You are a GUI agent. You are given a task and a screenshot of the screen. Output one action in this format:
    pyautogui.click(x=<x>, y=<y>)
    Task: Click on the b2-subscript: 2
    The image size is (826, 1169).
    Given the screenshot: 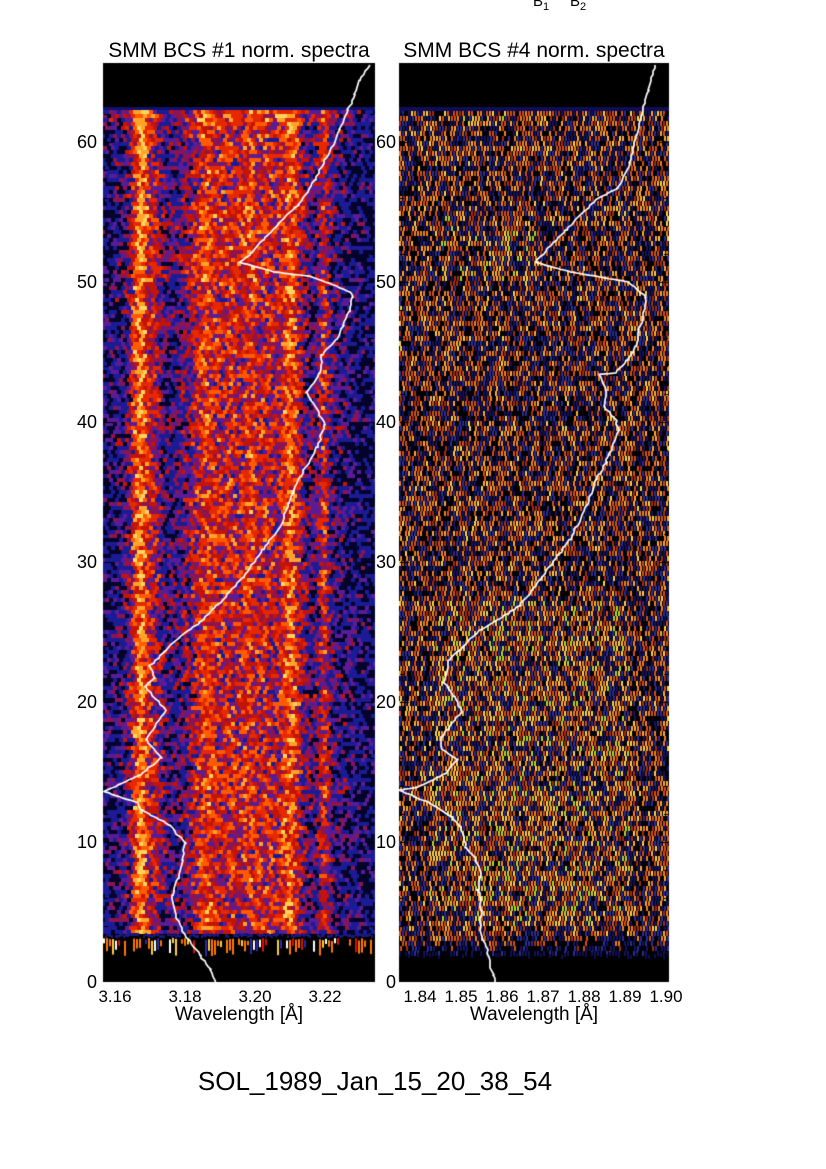 What is the action you would take?
    pyautogui.click(x=583, y=7)
    